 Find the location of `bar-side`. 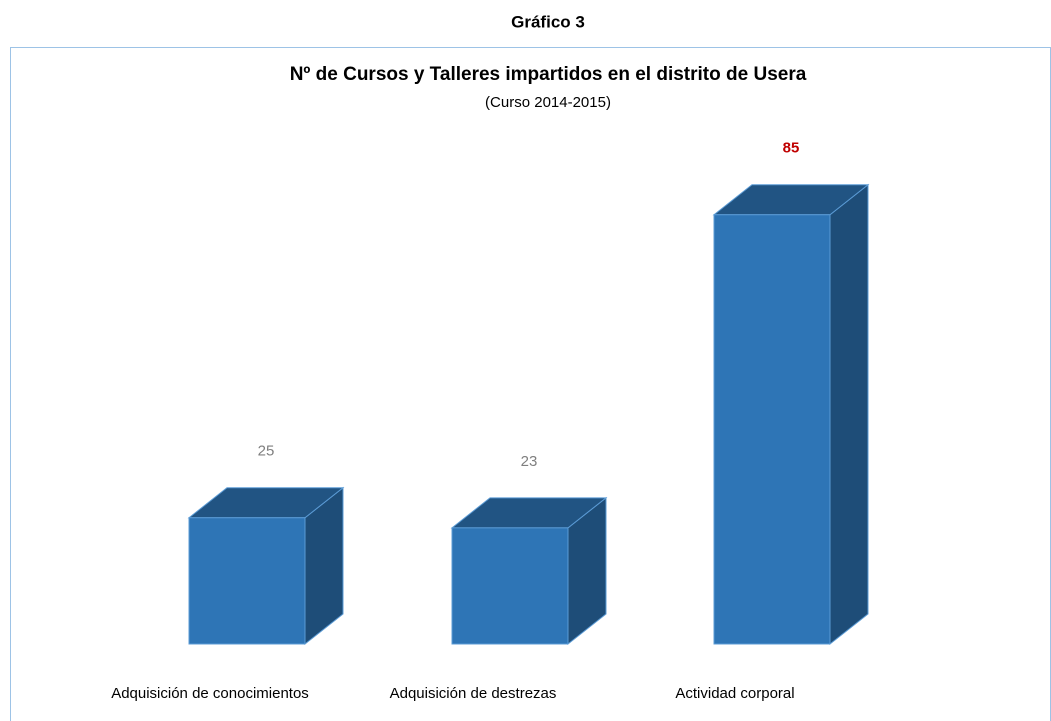

bar-side is located at coordinates (849, 414).